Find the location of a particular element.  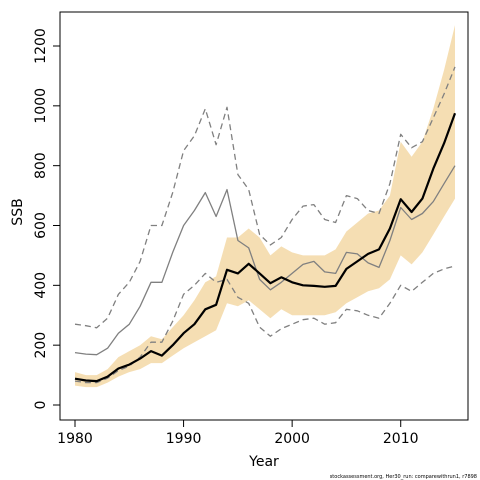

y-tick-label: 800 is located at coordinates (41, 165).